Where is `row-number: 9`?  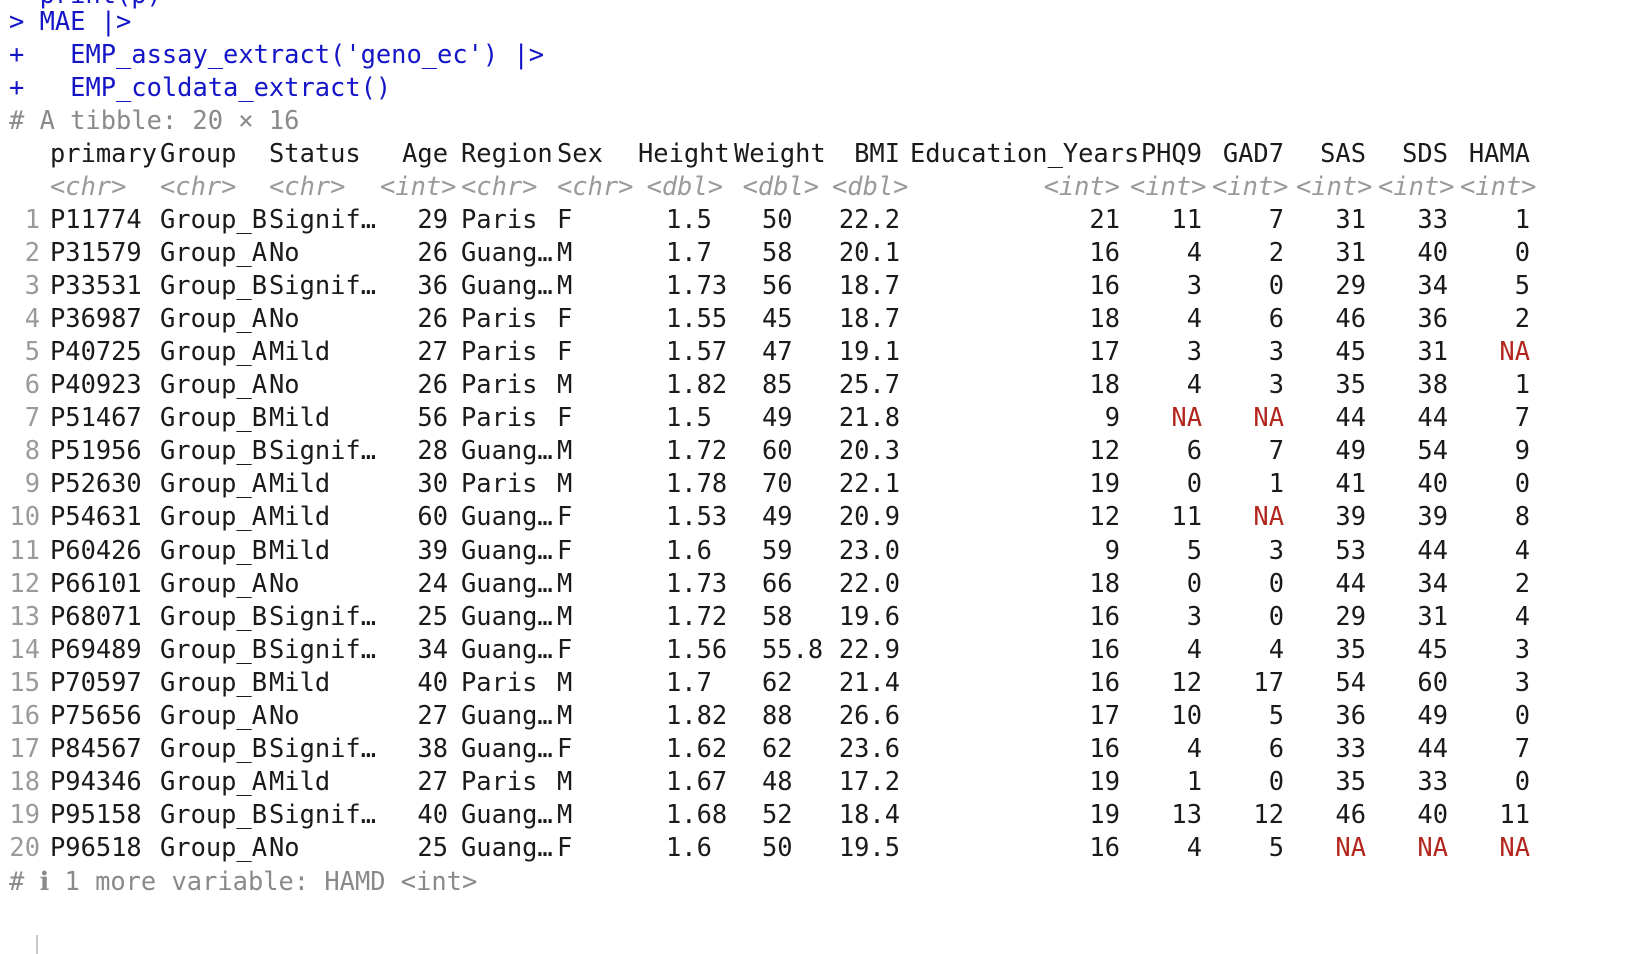 row-number: 9 is located at coordinates (32, 483).